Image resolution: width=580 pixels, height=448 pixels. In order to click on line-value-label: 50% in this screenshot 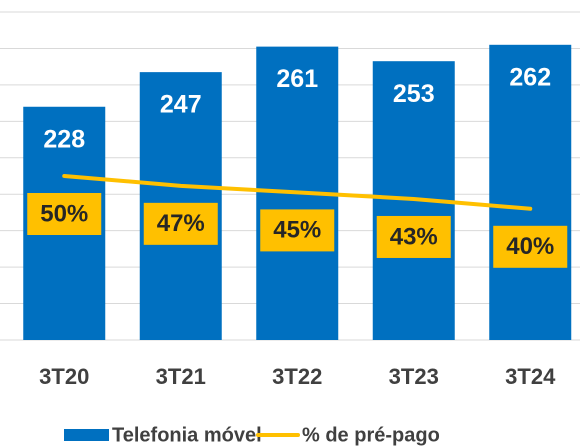, I will do `click(64, 213)`.